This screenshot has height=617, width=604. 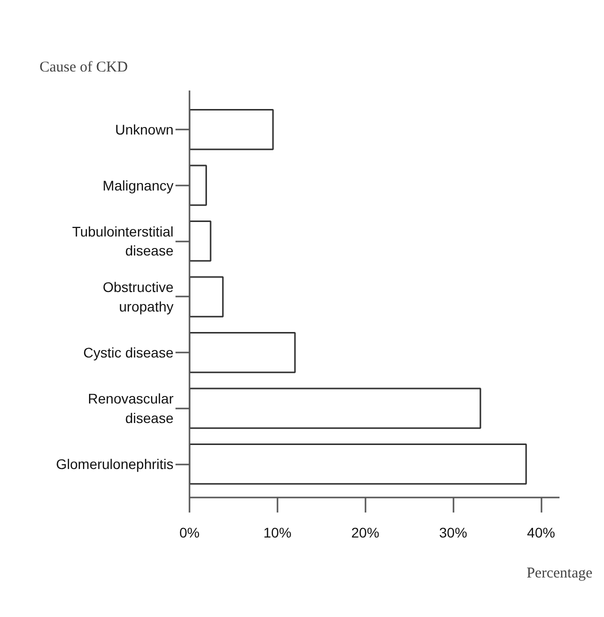 I want to click on x-tick-label: 30%, so click(x=453, y=532).